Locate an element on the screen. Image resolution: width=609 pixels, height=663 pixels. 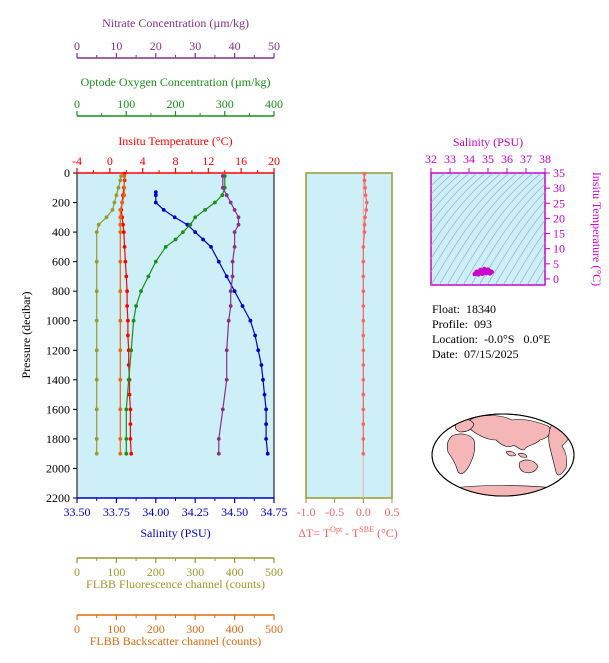
salinity-tick-label: 34.00 is located at coordinates (155, 512).